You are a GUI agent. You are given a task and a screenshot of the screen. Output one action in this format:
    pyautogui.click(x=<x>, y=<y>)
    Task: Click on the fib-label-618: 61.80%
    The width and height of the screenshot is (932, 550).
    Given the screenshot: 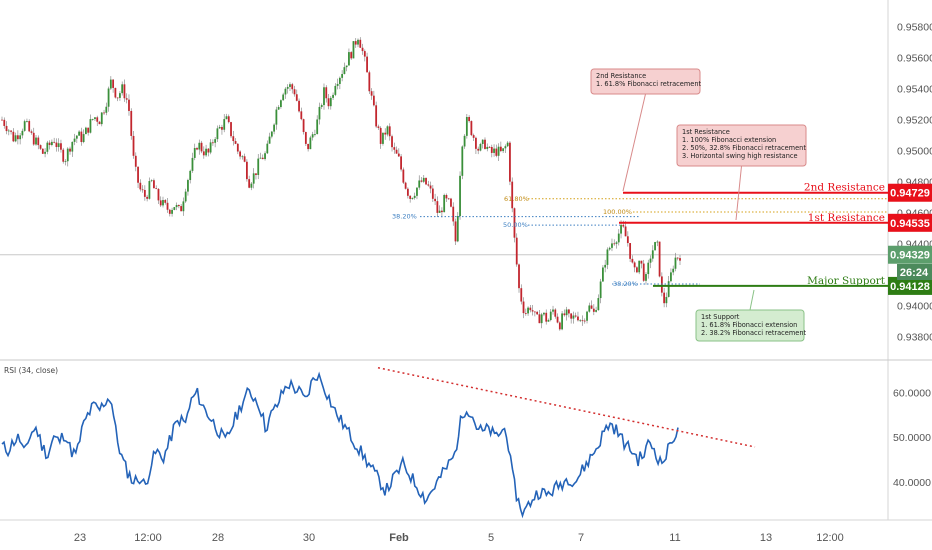 What is the action you would take?
    pyautogui.click(x=516, y=199)
    